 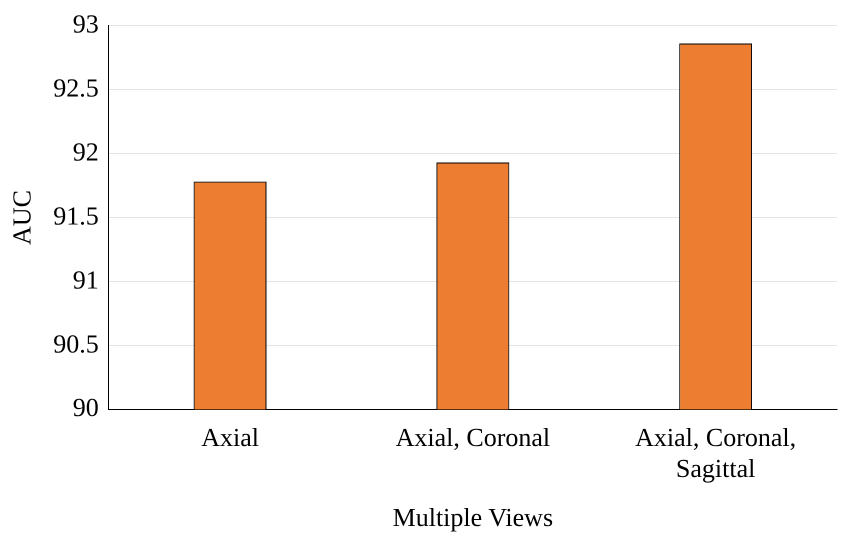 I want to click on x-tick-label: Axial, so click(x=230, y=437).